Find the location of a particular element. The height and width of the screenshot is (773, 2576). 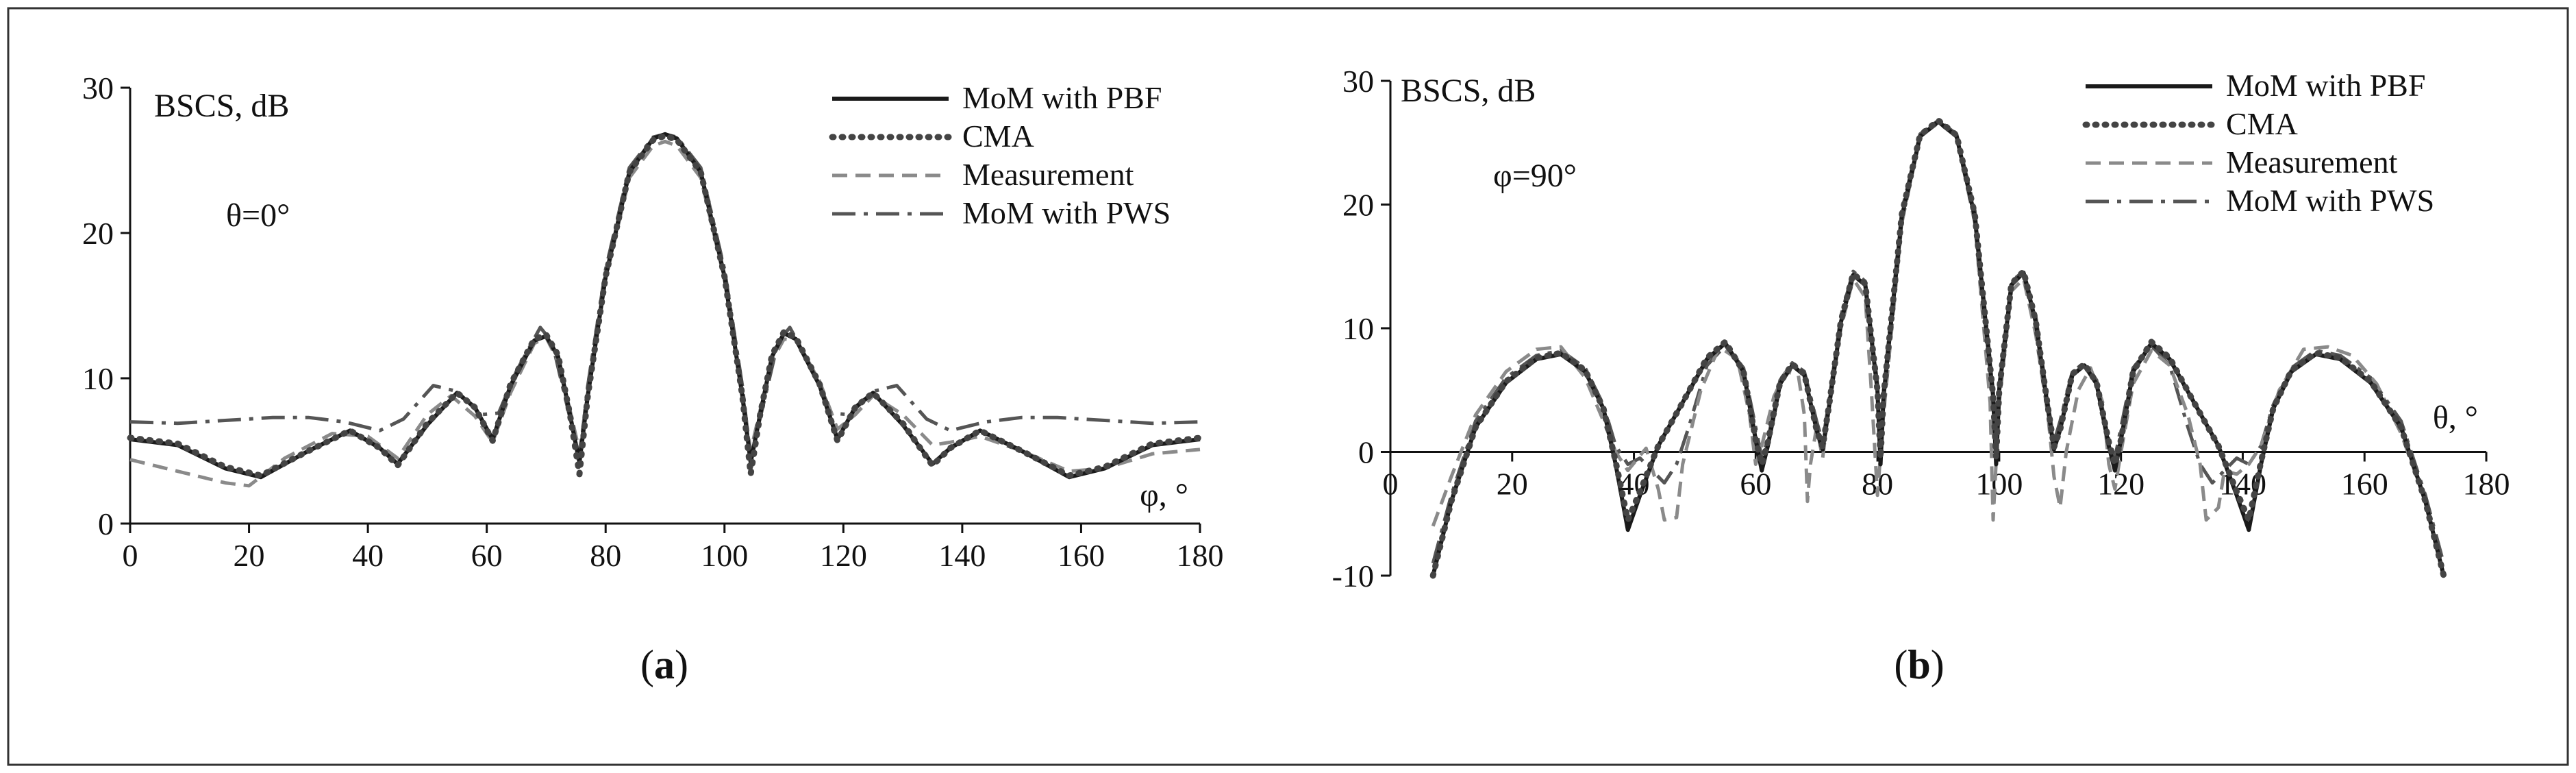

panel-caption: (b) is located at coordinates (1919, 664).